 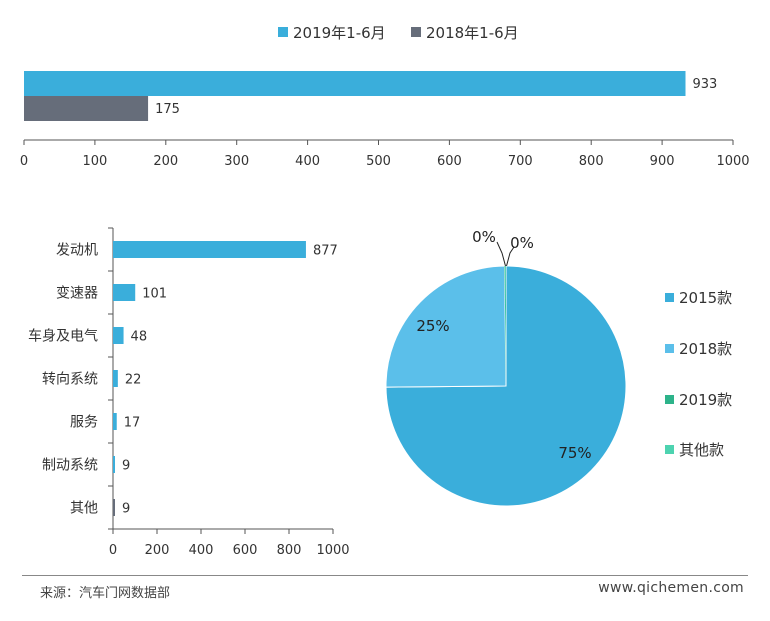 I want to click on footer: 来源：汽车门网数据部 www.qichemen.com, so click(x=385, y=592).